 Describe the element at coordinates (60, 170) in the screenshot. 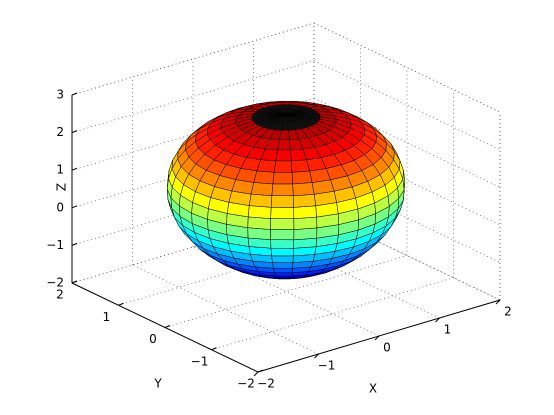

I see `z-tick-label: 1` at that location.